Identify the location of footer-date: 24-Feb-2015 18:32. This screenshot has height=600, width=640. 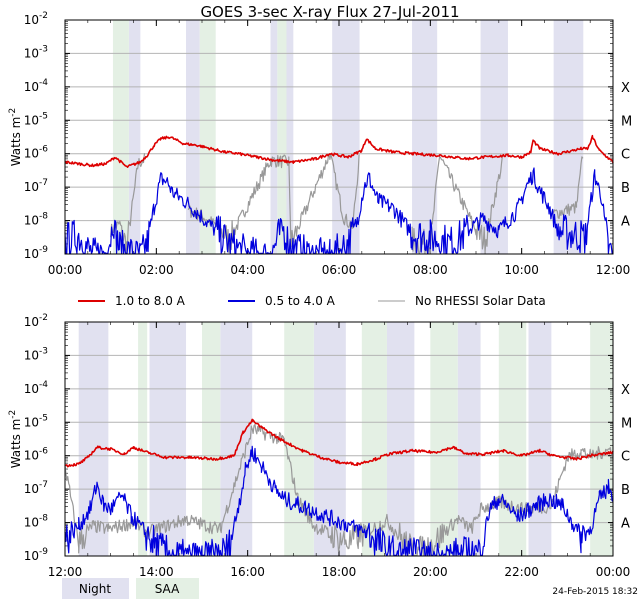
(595, 592).